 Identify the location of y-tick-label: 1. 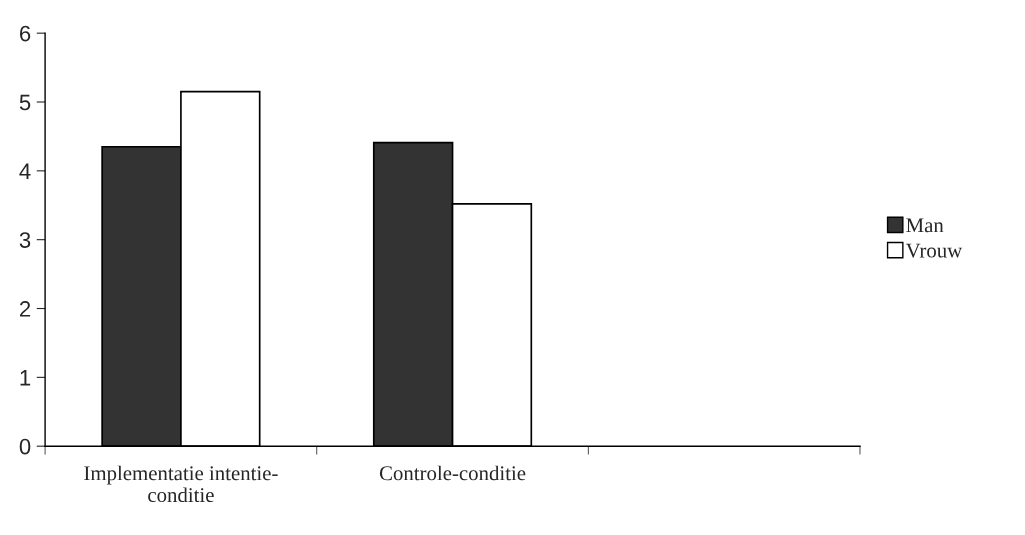
(25, 378).